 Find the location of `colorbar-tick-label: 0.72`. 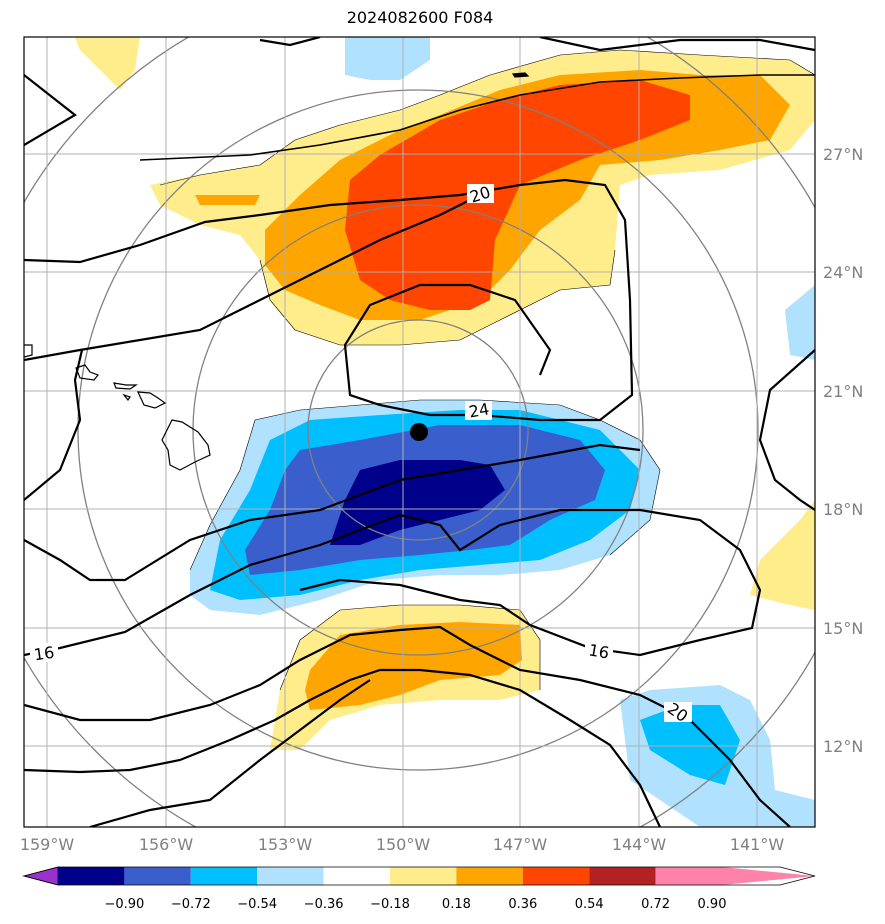

colorbar-tick-label: 0.72 is located at coordinates (655, 904).